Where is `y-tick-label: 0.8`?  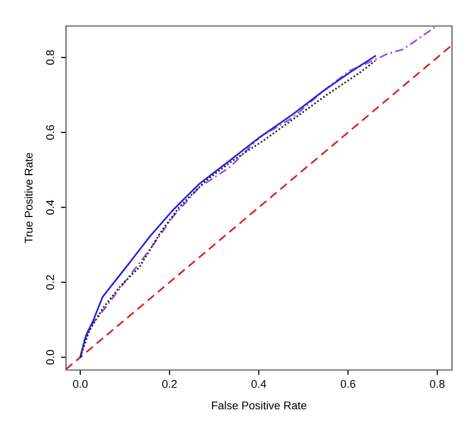 y-tick-label: 0.8 is located at coordinates (50, 57).